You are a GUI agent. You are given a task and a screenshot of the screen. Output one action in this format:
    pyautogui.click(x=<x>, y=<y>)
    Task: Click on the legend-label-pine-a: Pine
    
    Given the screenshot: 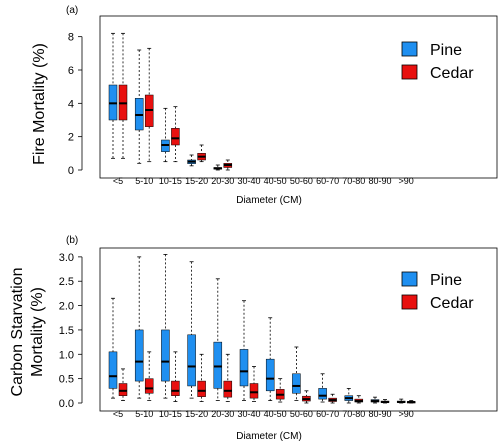 What is the action you would take?
    pyautogui.click(x=446, y=50)
    